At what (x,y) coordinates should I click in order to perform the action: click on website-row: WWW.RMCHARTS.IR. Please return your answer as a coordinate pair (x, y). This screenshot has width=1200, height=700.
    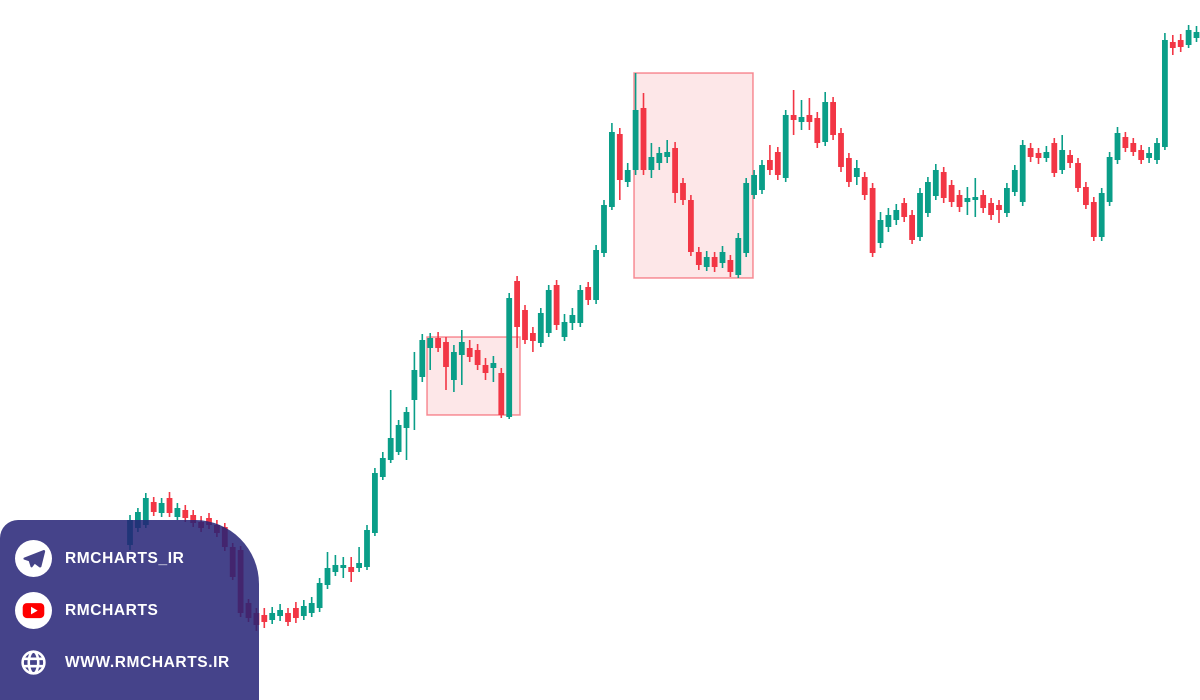
    Looking at the image, I should click on (137, 662).